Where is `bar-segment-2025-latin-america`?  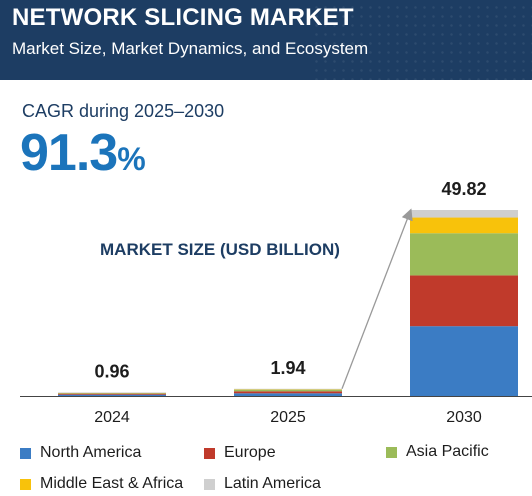 bar-segment-2025-latin-america is located at coordinates (288, 389).